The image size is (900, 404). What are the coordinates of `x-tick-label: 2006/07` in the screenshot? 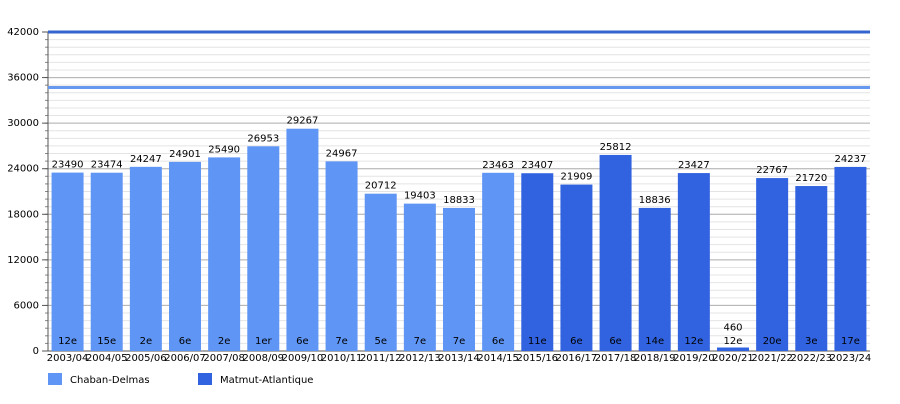 It's located at (185, 358).